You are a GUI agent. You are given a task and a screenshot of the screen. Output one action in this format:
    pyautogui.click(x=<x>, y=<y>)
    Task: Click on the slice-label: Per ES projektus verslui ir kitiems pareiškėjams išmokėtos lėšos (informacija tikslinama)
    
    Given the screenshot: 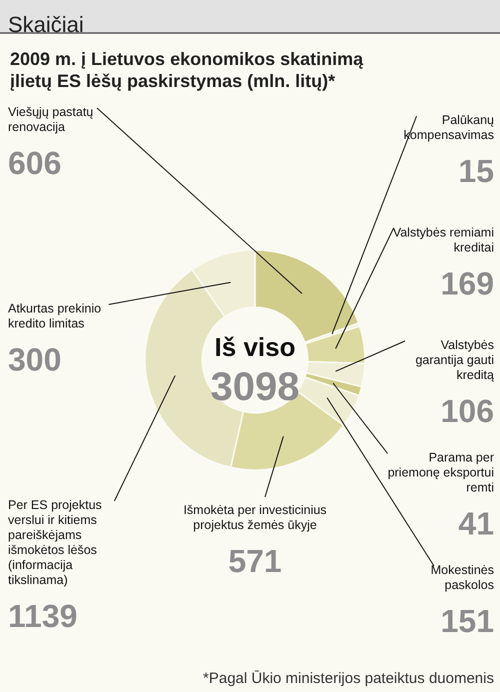 What is the action you would take?
    pyautogui.click(x=55, y=542)
    